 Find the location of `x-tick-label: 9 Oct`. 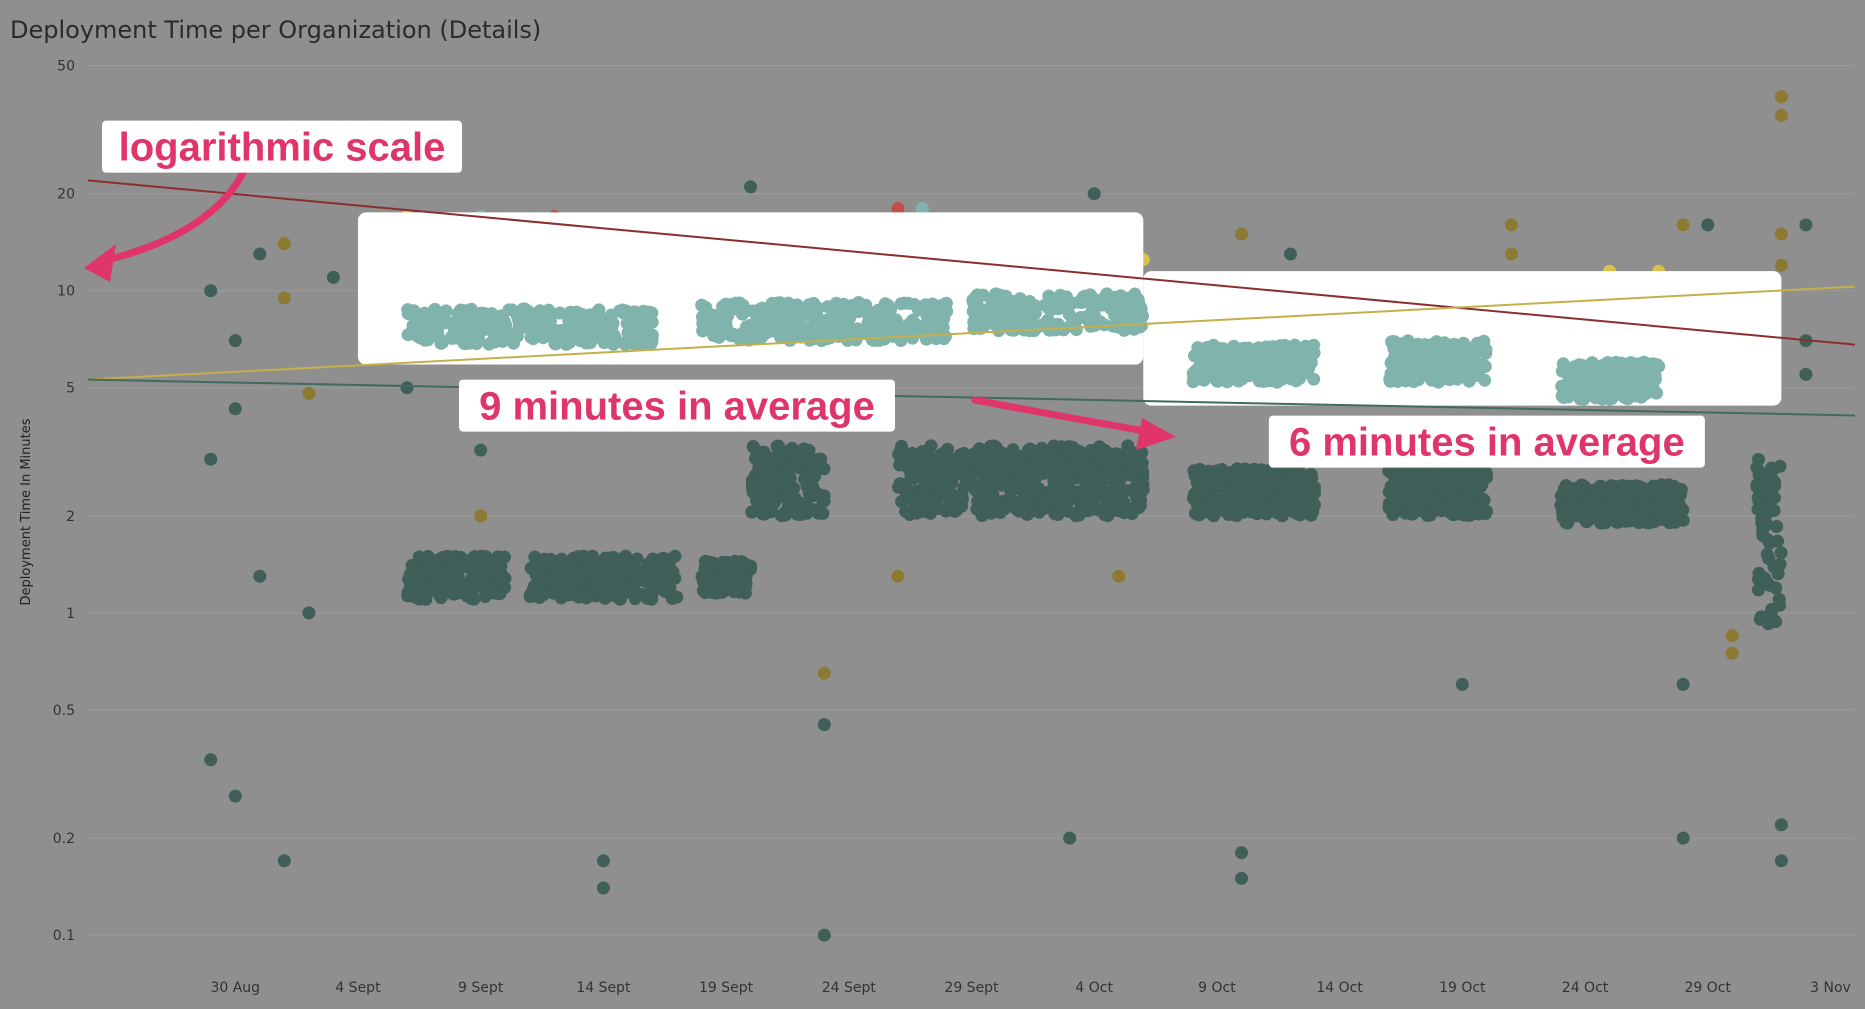

x-tick-label: 9 Oct is located at coordinates (1217, 988).